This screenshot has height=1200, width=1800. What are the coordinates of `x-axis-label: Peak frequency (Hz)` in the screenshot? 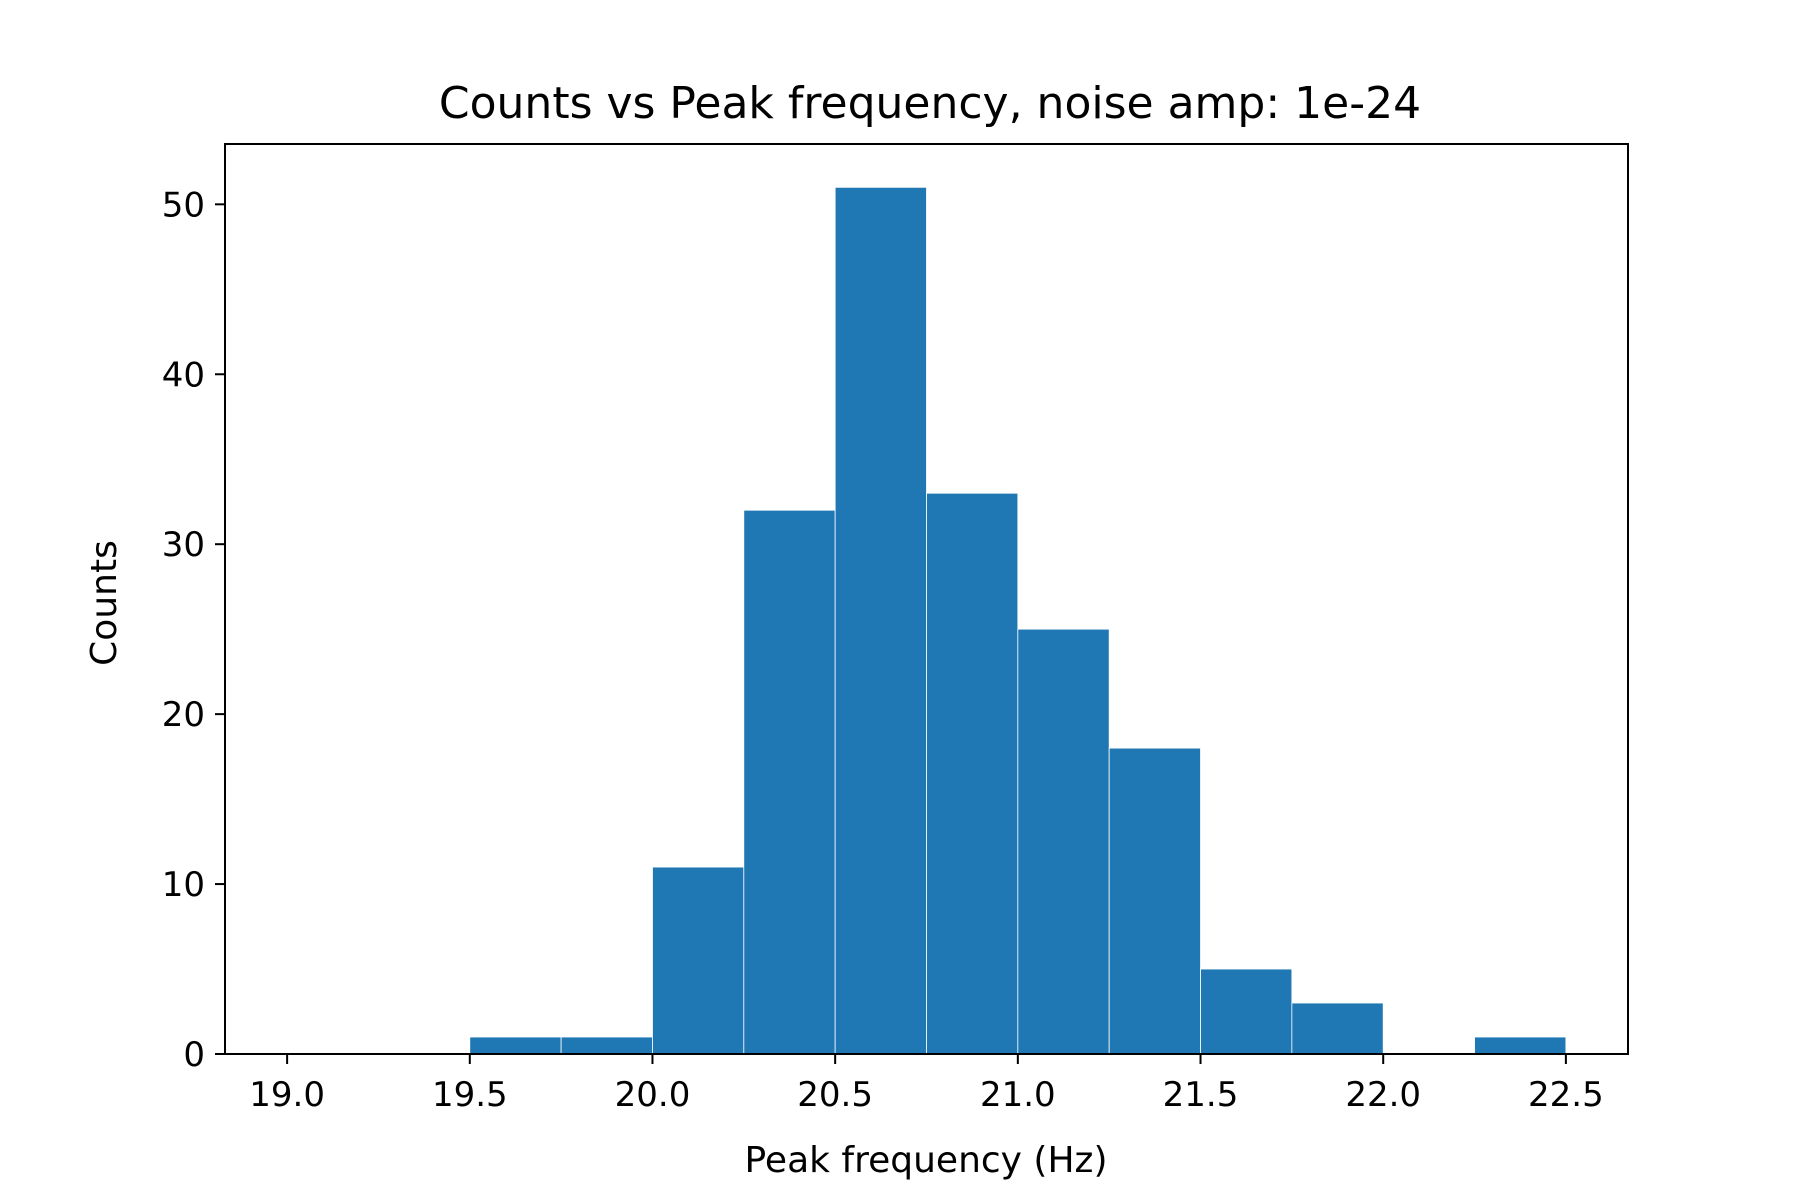 It's located at (926, 1160).